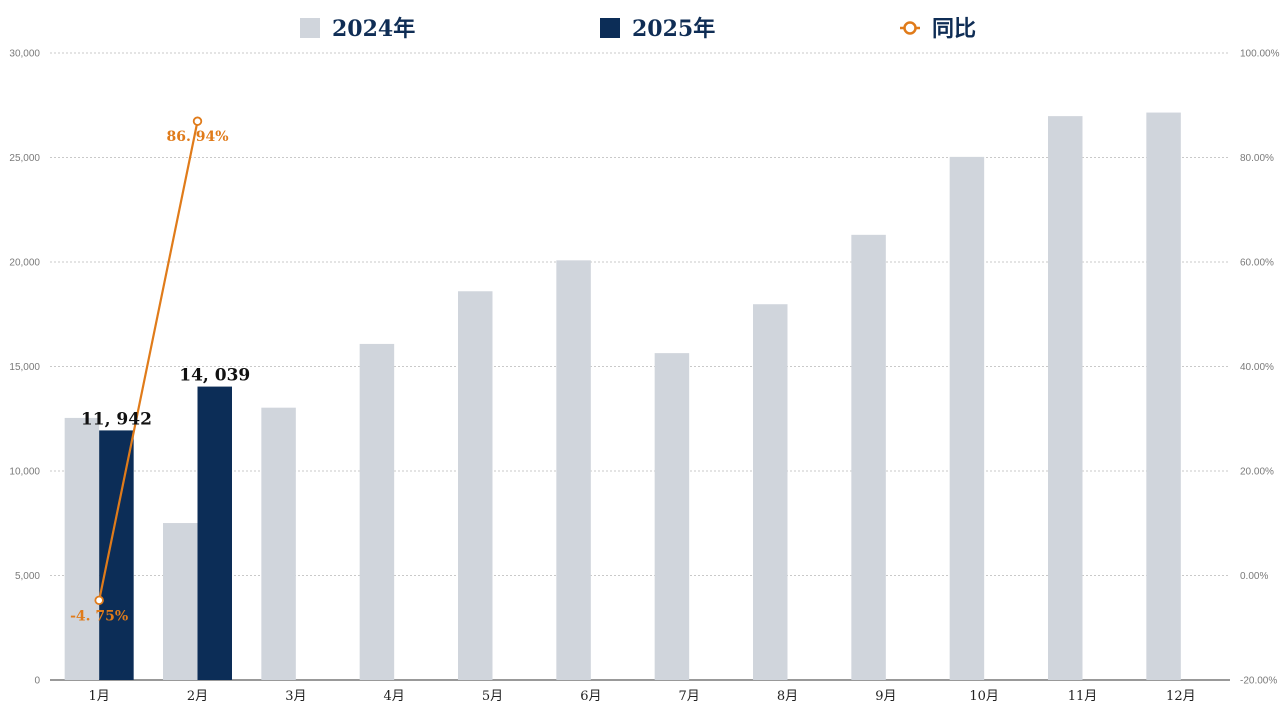 The width and height of the screenshot is (1280, 720). I want to click on legend-label: 2025年, so click(673, 29).